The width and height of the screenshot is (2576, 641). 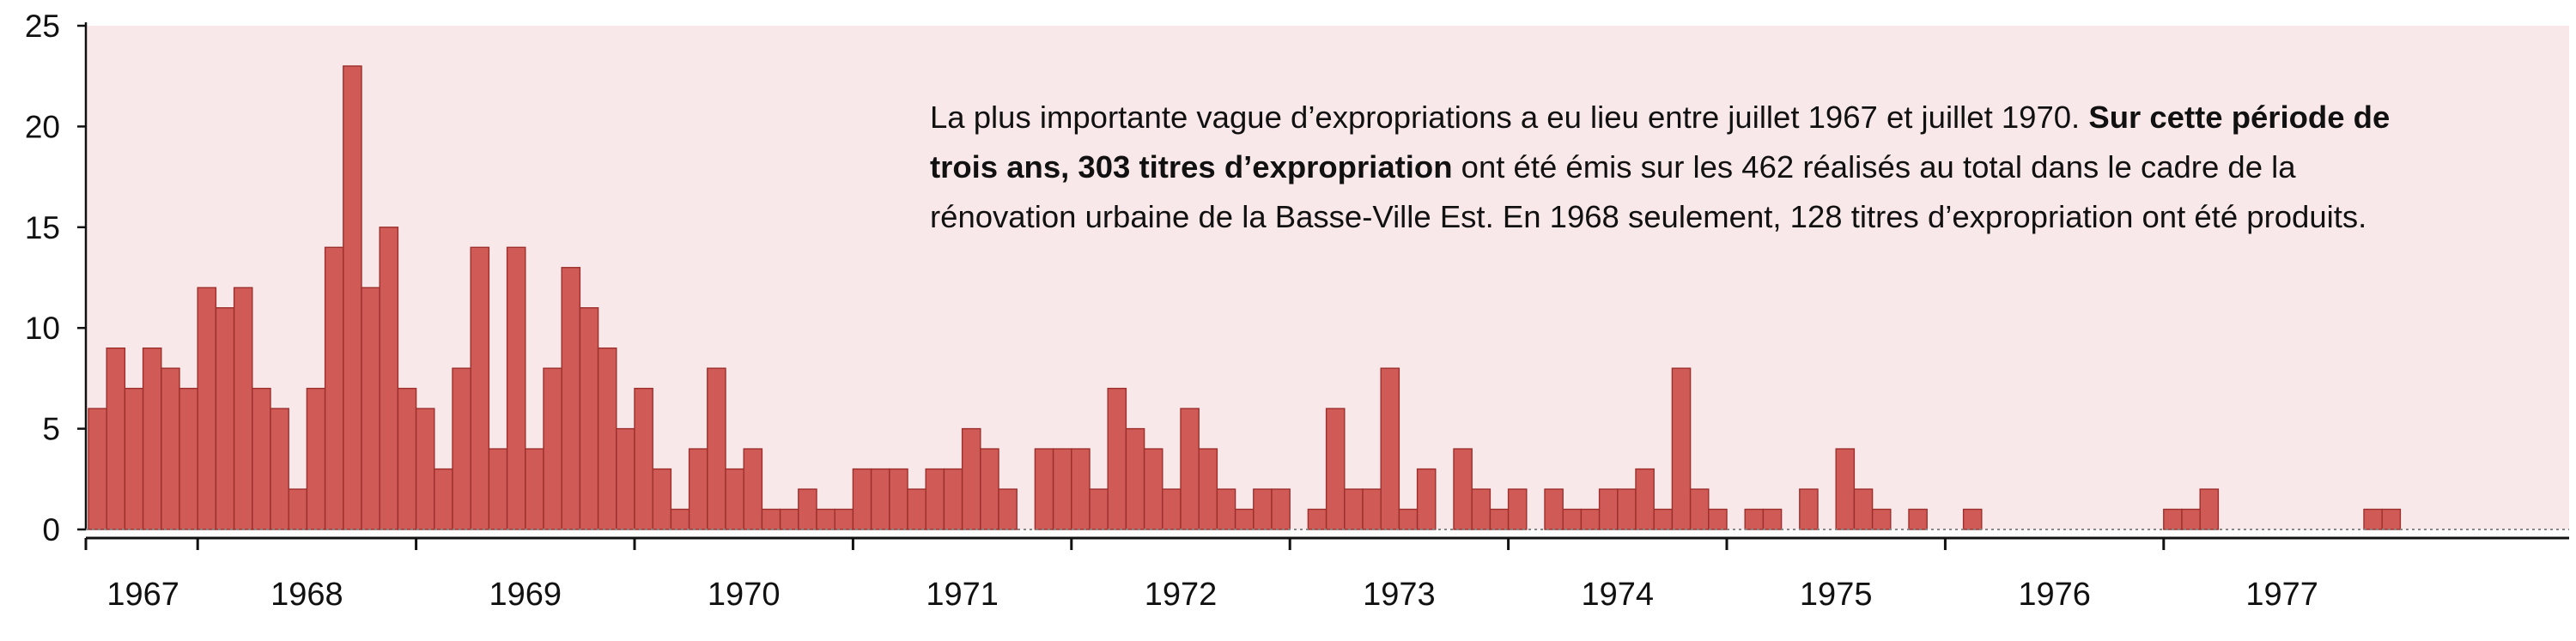 I want to click on x-year-label: 1973, so click(x=1400, y=595).